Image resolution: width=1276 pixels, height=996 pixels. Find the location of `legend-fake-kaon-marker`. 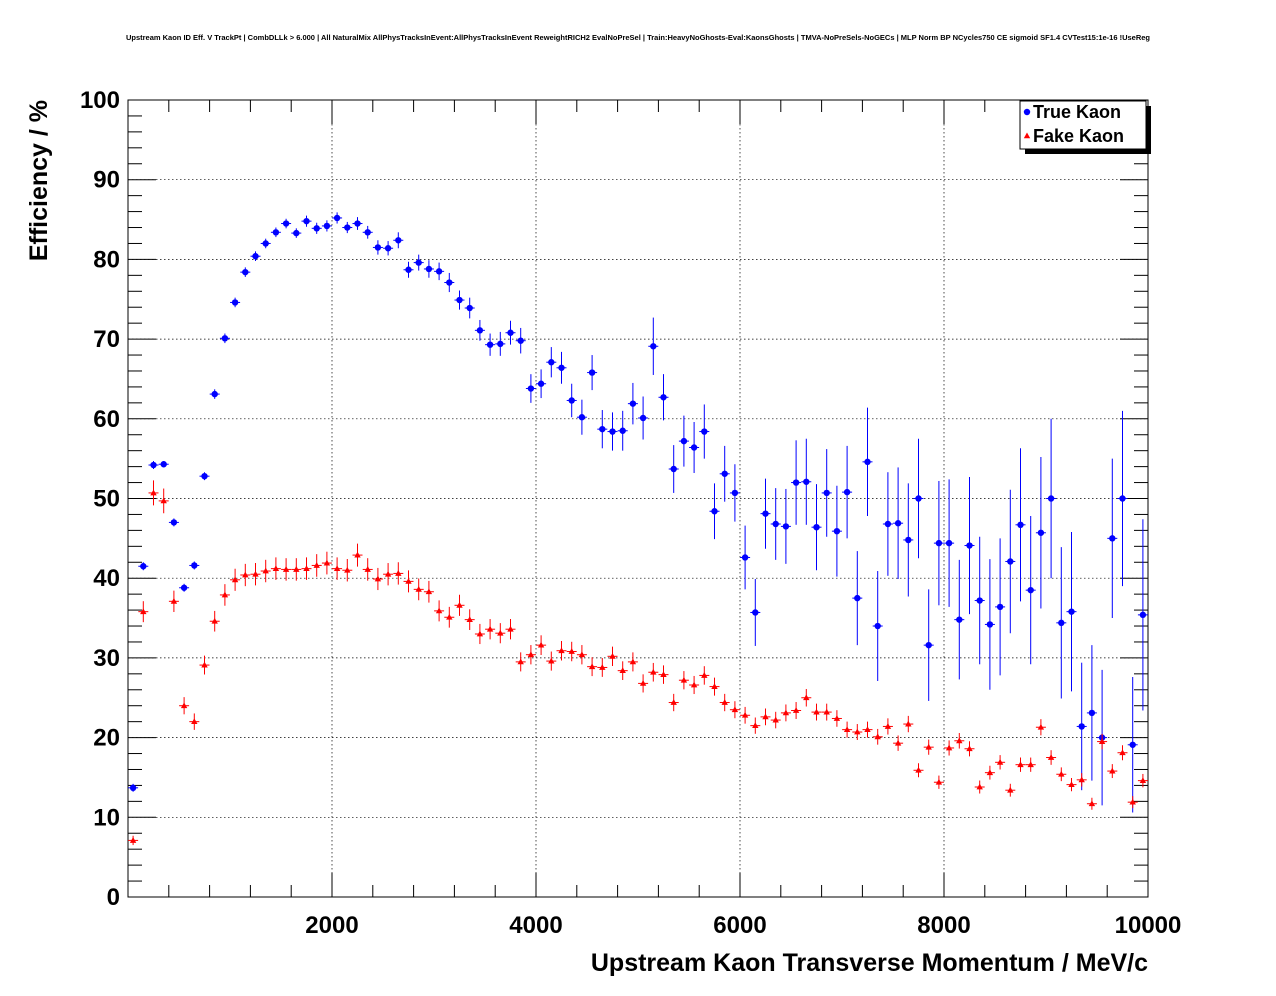

legend-fake-kaon-marker is located at coordinates (1027, 135).